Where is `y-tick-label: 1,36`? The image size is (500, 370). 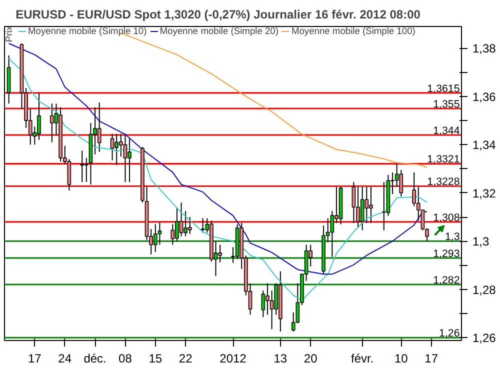 y-tick-label: 1,36 is located at coordinates (484, 97).